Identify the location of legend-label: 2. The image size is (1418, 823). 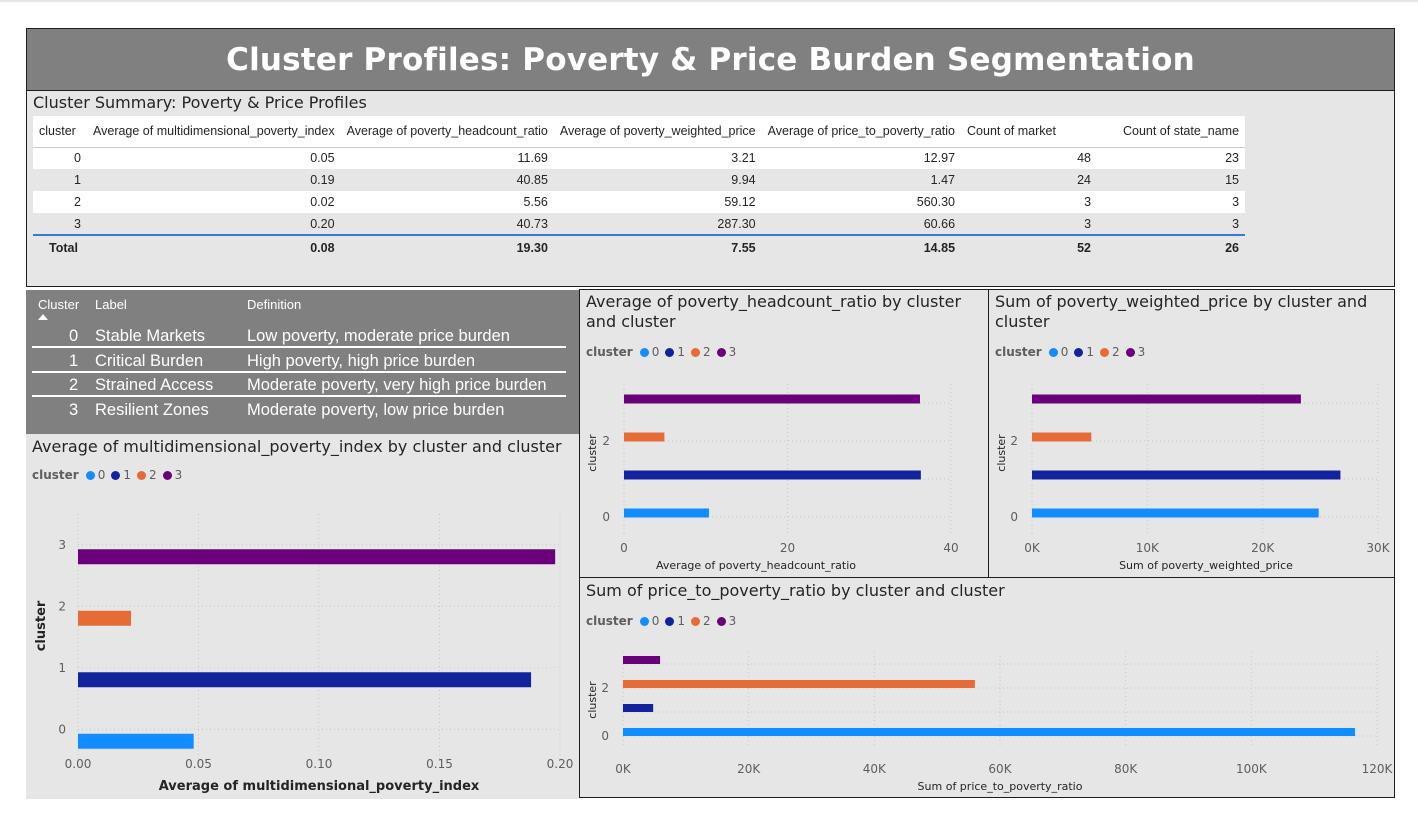
(1116, 352).